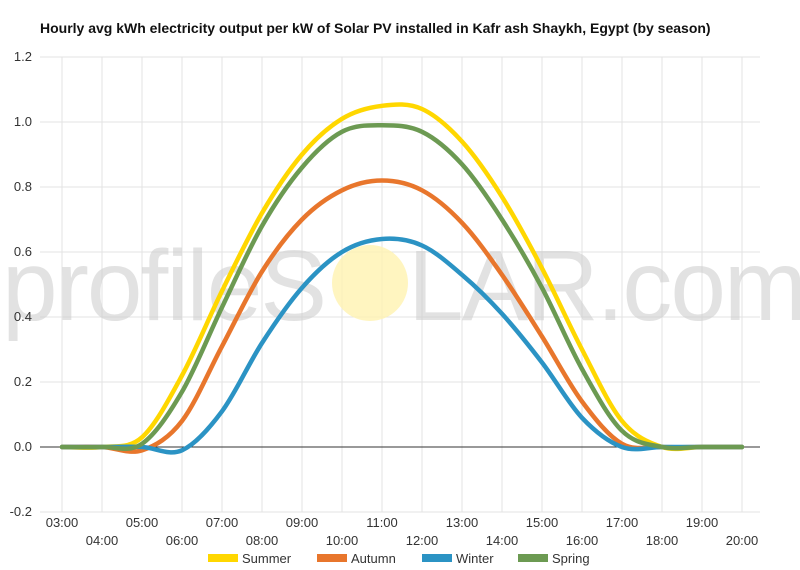 The width and height of the screenshot is (800, 570). What do you see at coordinates (702, 522) in the screenshot?
I see `x-tick-label: 19:00` at bounding box center [702, 522].